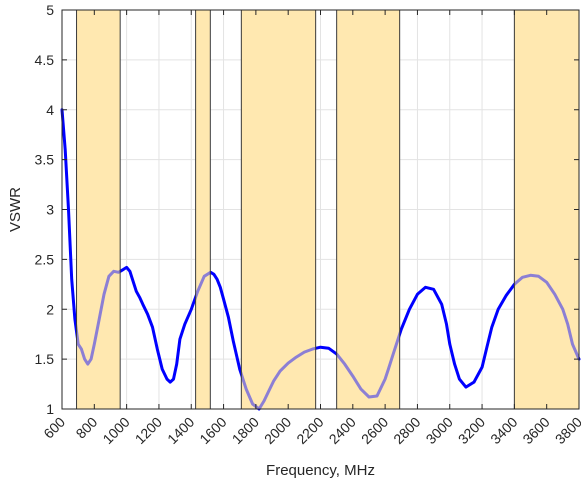  I want to click on y-tick-labels: 1 1.5 2 2.5 3 3.5 4 4.5 5, so click(45, 209).